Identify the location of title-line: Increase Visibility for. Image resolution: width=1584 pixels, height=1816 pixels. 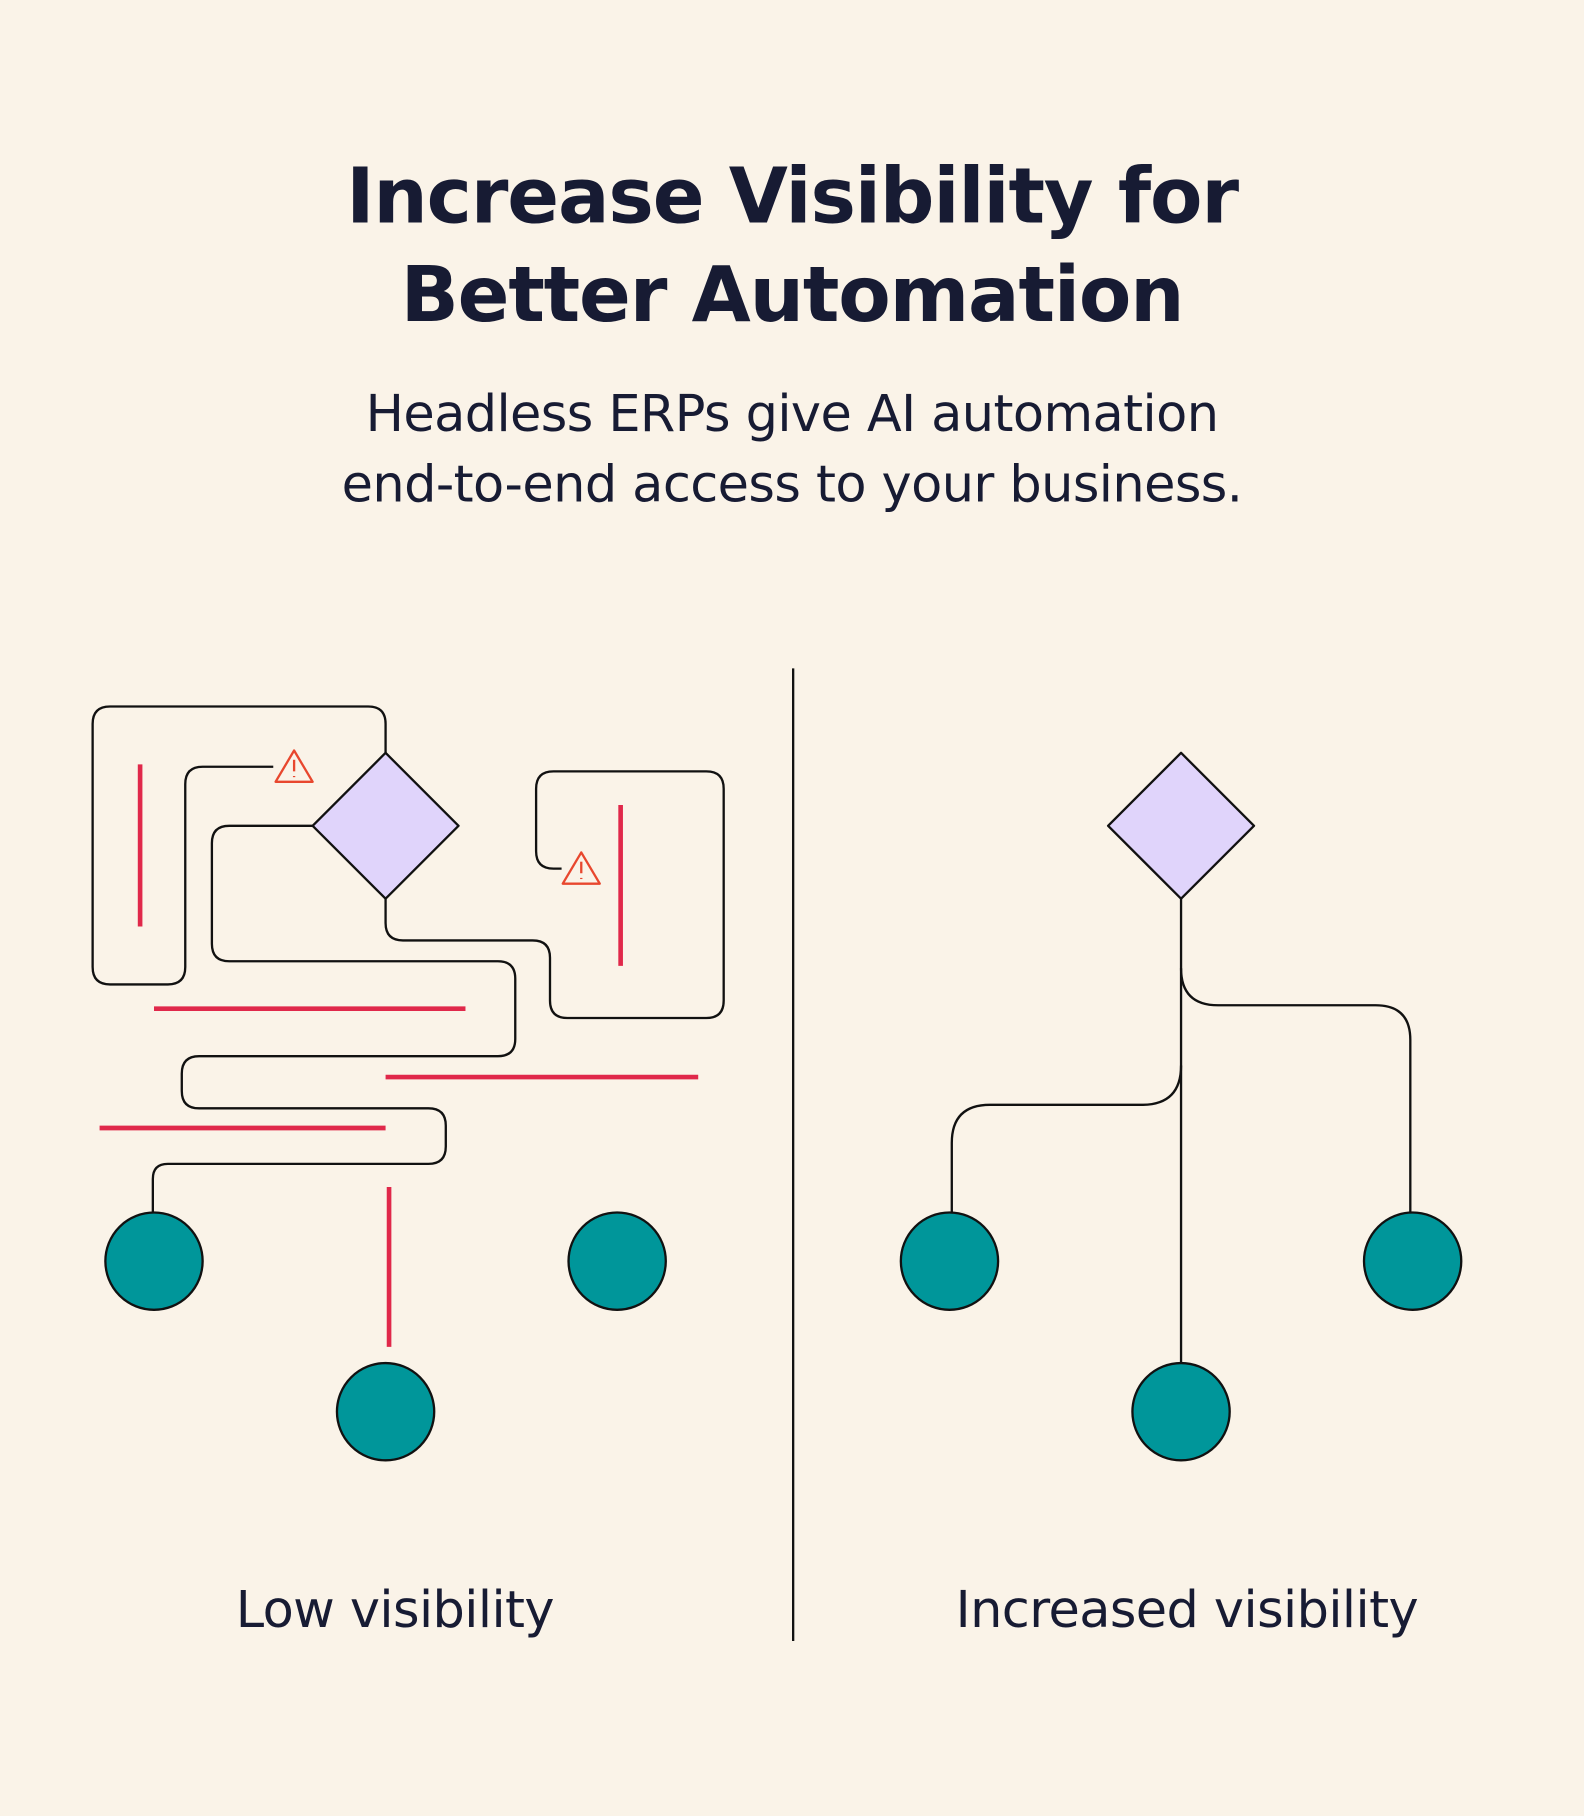
(792, 197).